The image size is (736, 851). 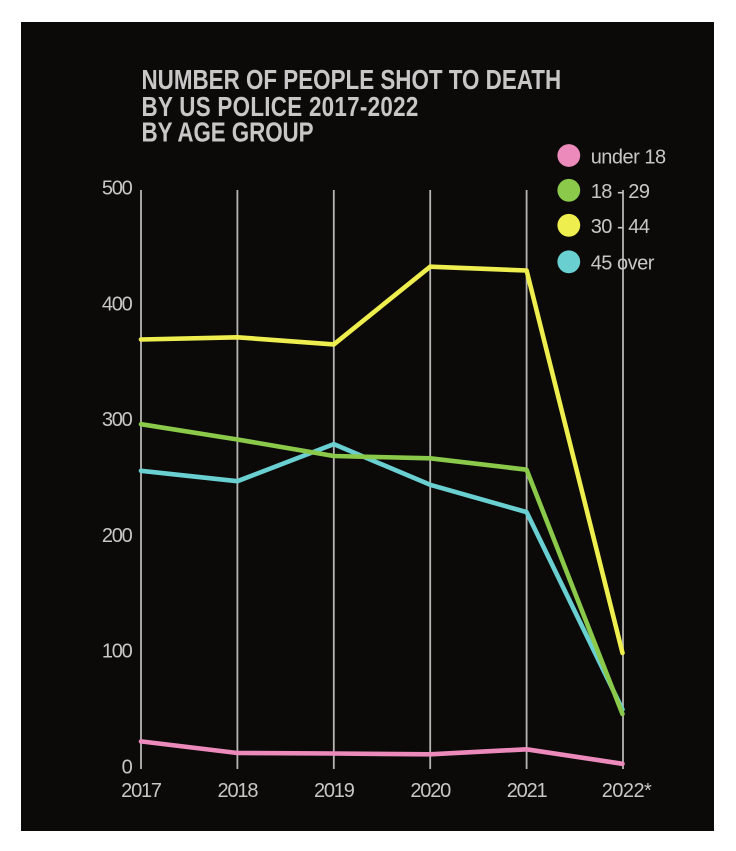 I want to click on svg-text: 2017, so click(x=141, y=791).